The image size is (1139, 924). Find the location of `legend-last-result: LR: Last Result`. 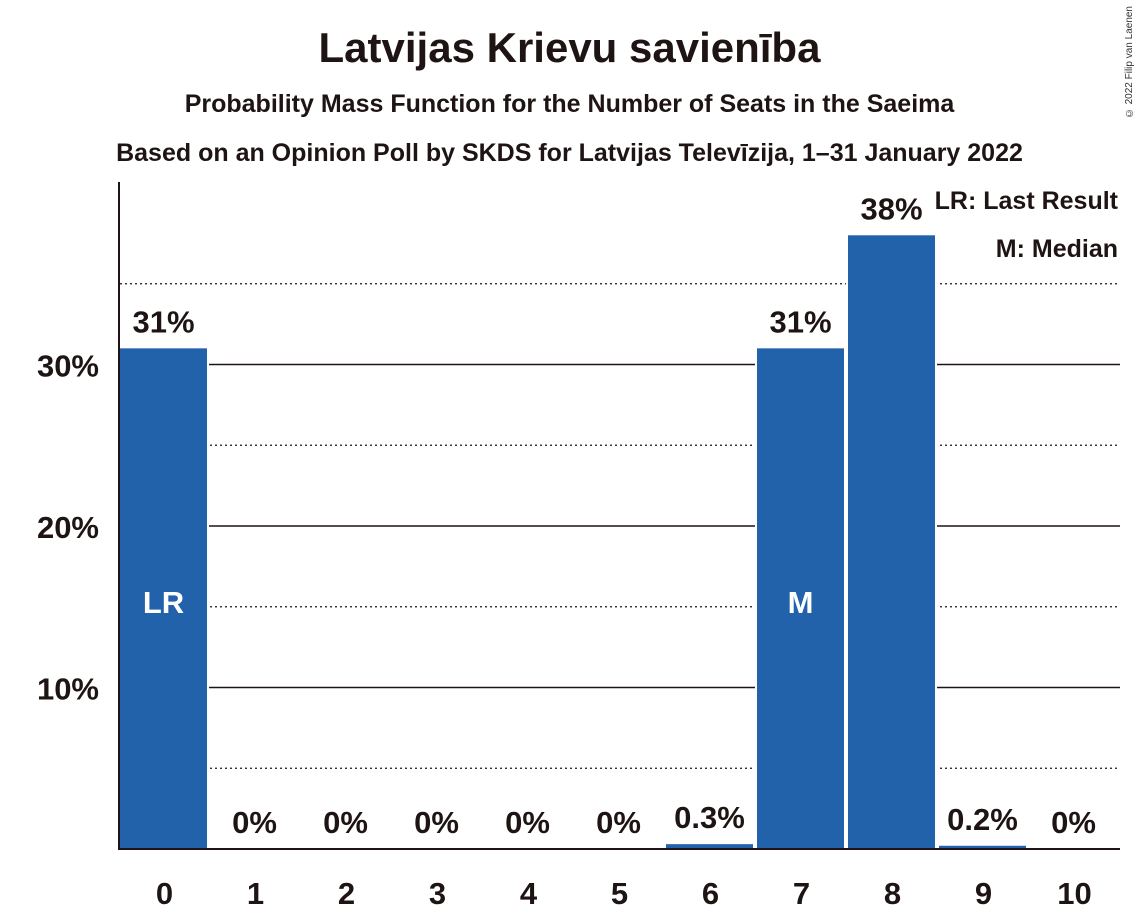

legend-last-result: LR: Last Result is located at coordinates (1027, 201).